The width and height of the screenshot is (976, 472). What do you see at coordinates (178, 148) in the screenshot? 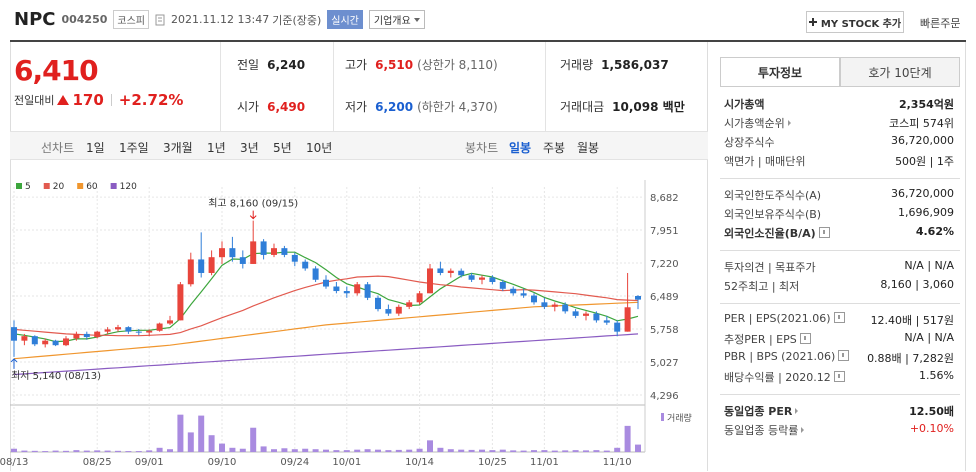
I see `period-tab: 3개월` at bounding box center [178, 148].